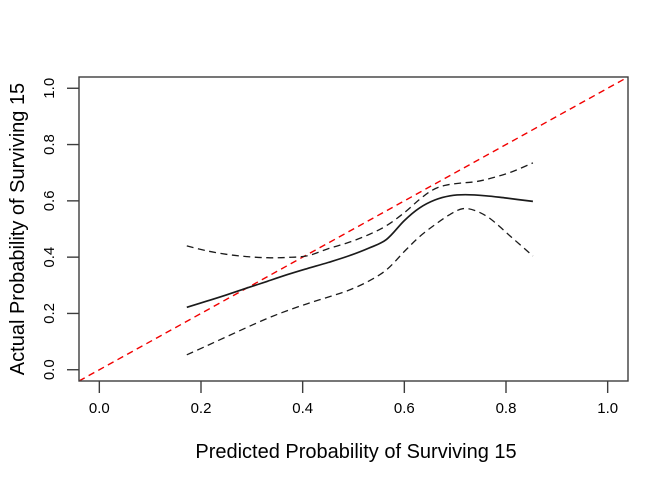  I want to click on x-tick-label: 0.0, so click(99, 408).